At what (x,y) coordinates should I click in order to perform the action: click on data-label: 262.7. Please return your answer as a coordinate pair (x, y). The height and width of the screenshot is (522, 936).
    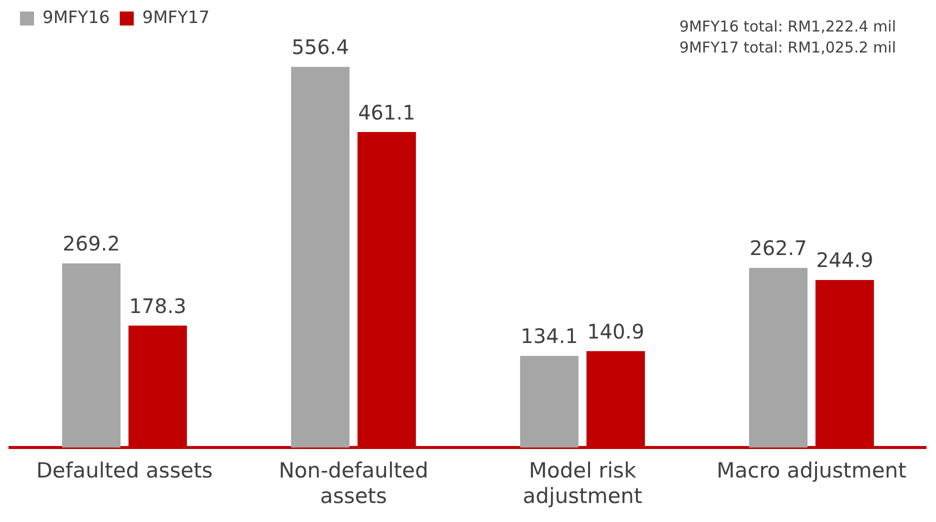
    Looking at the image, I should click on (778, 248).